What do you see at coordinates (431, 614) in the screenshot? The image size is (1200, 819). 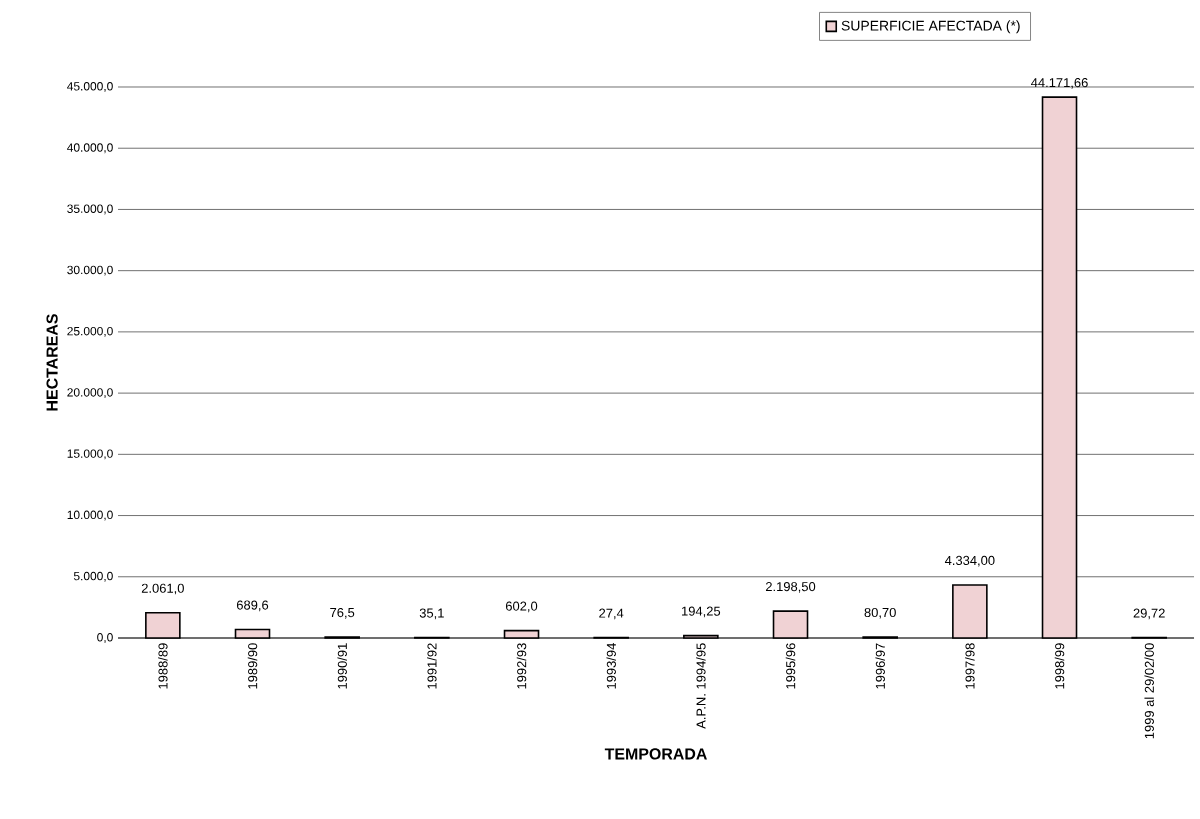 I see `data-label: 35,1` at bounding box center [431, 614].